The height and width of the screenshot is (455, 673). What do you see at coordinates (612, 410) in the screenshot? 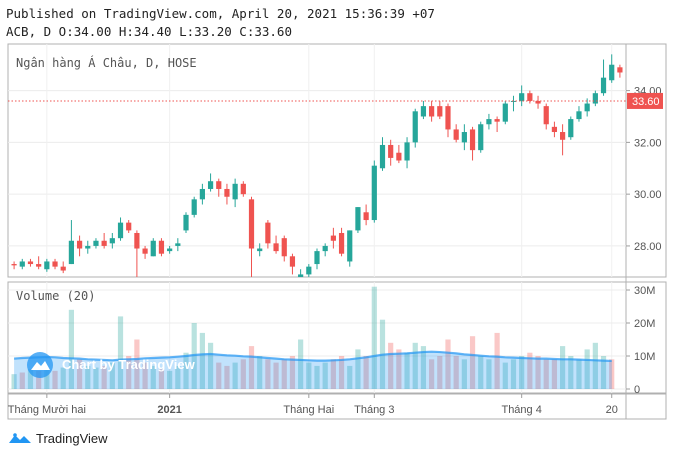
I see `time-tick-label: 20` at bounding box center [612, 410].